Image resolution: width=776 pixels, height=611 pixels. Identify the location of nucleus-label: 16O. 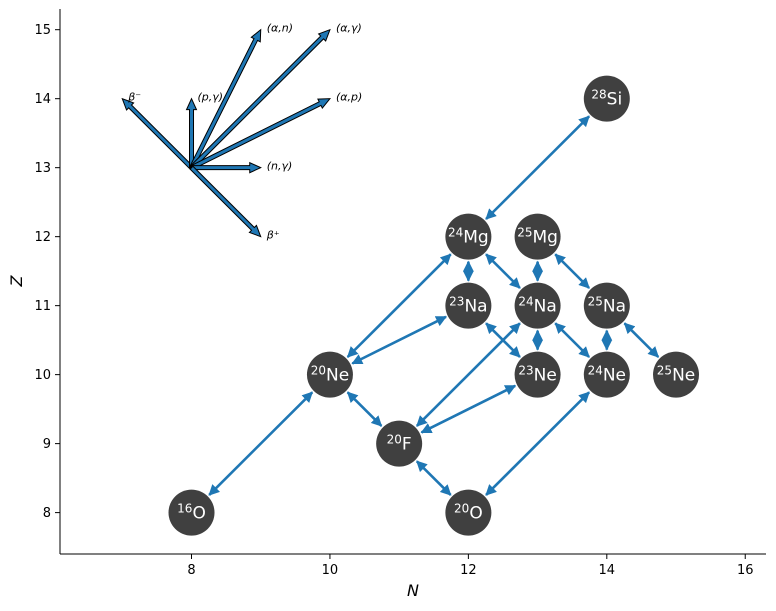
(191, 513).